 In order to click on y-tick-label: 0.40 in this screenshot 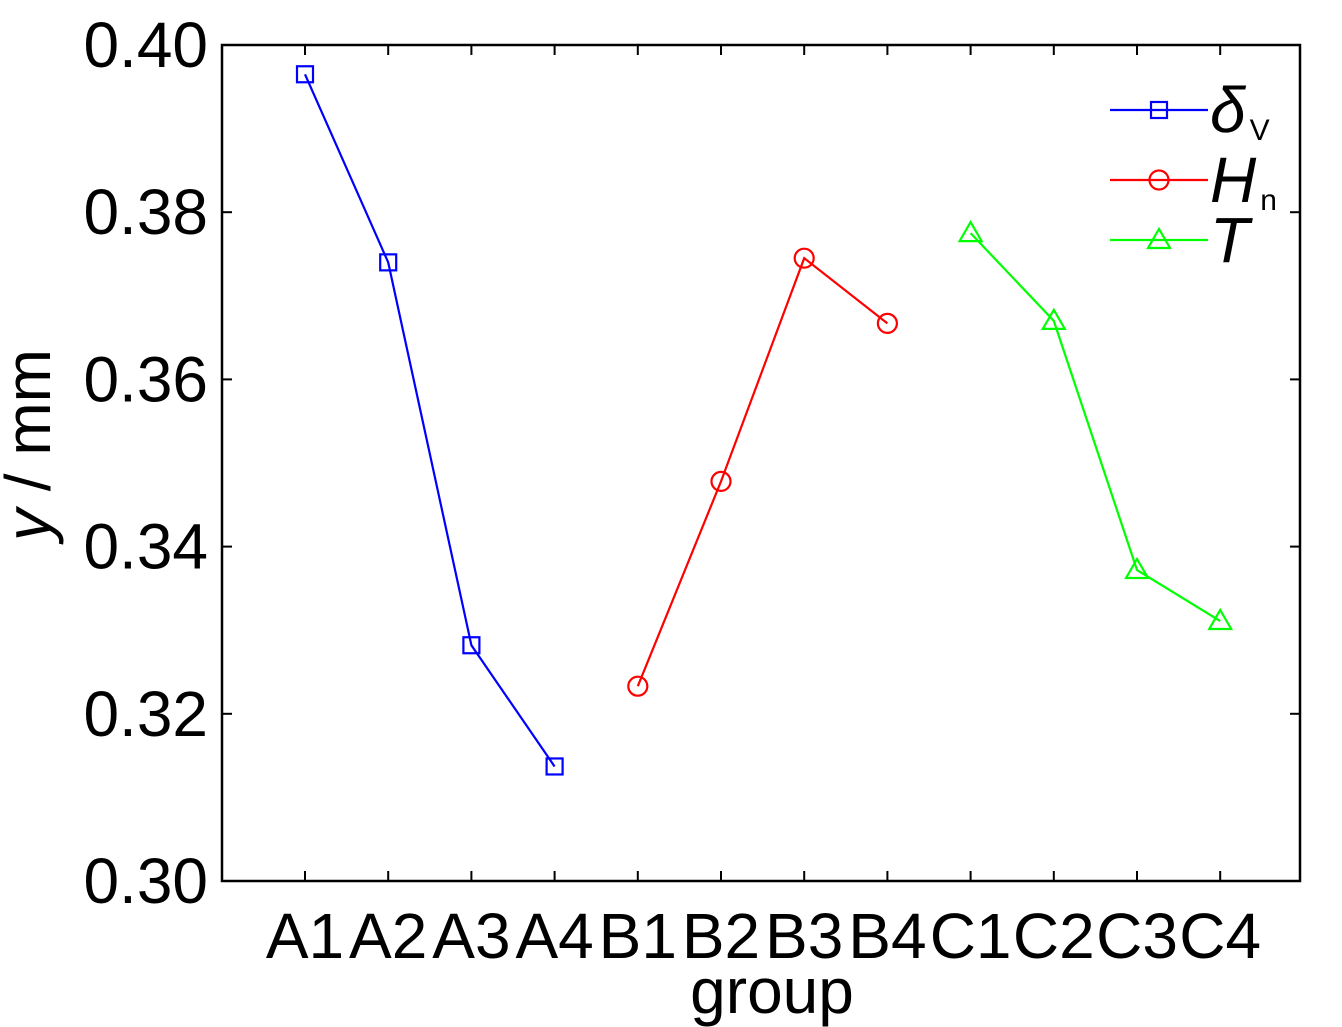, I will do `click(145, 45)`.